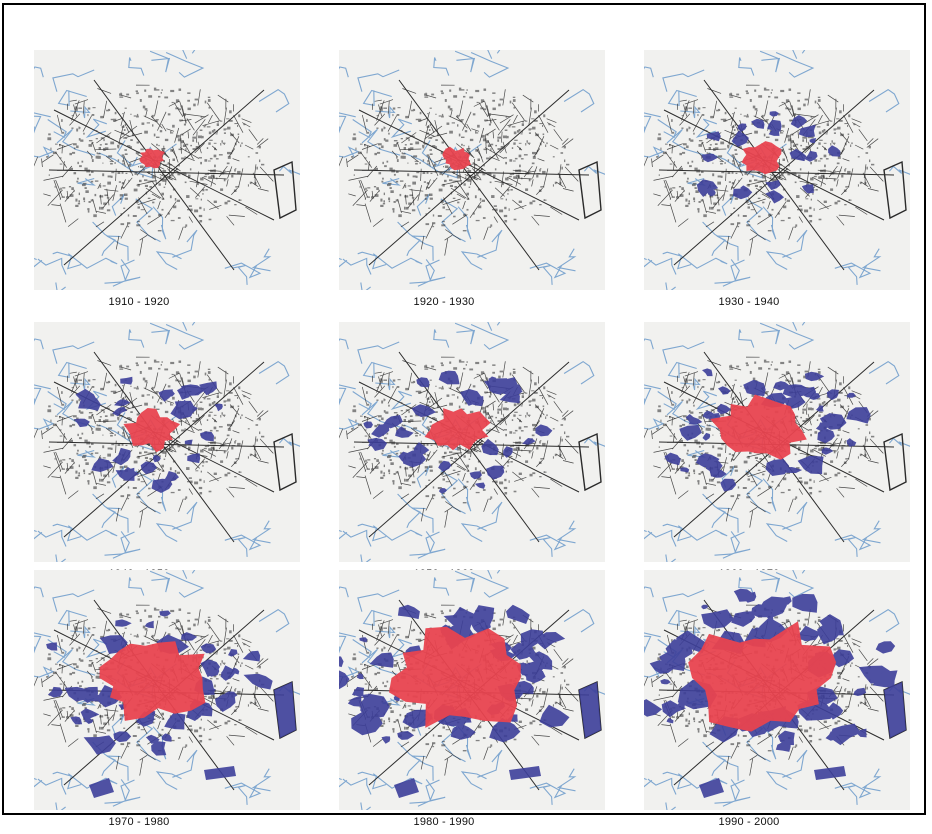 Image resolution: width=932 pixels, height=834 pixels. I want to click on map-panel: 1950 - 1960, so click(472, 454).